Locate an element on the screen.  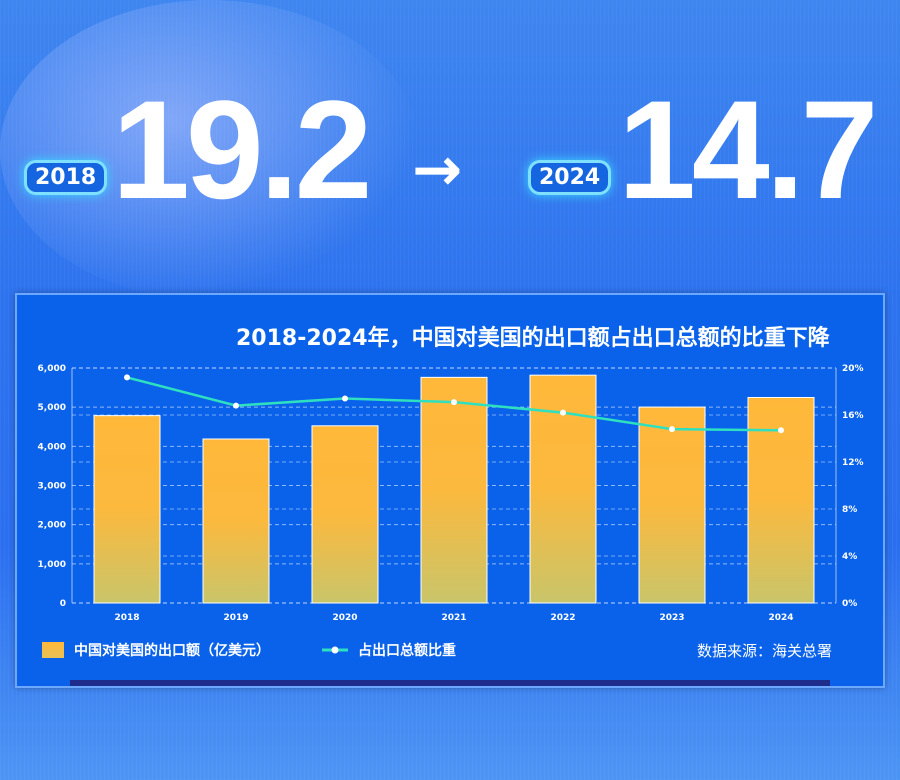
right-tick-label: 16% is located at coordinates (853, 416).